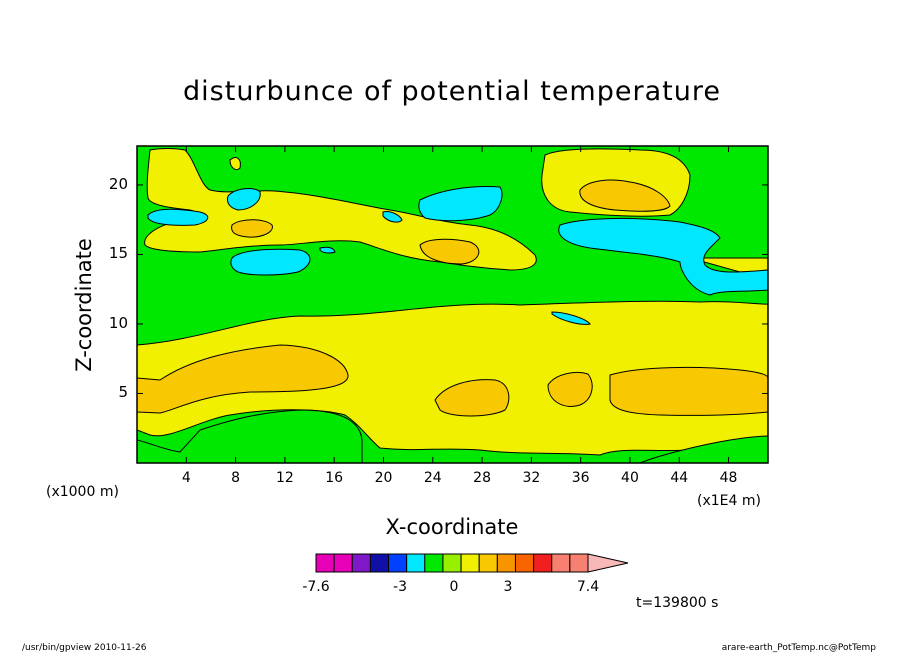 This screenshot has width=904, height=654. Describe the element at coordinates (235, 164) in the screenshot. I see `region-yellow-small` at that location.